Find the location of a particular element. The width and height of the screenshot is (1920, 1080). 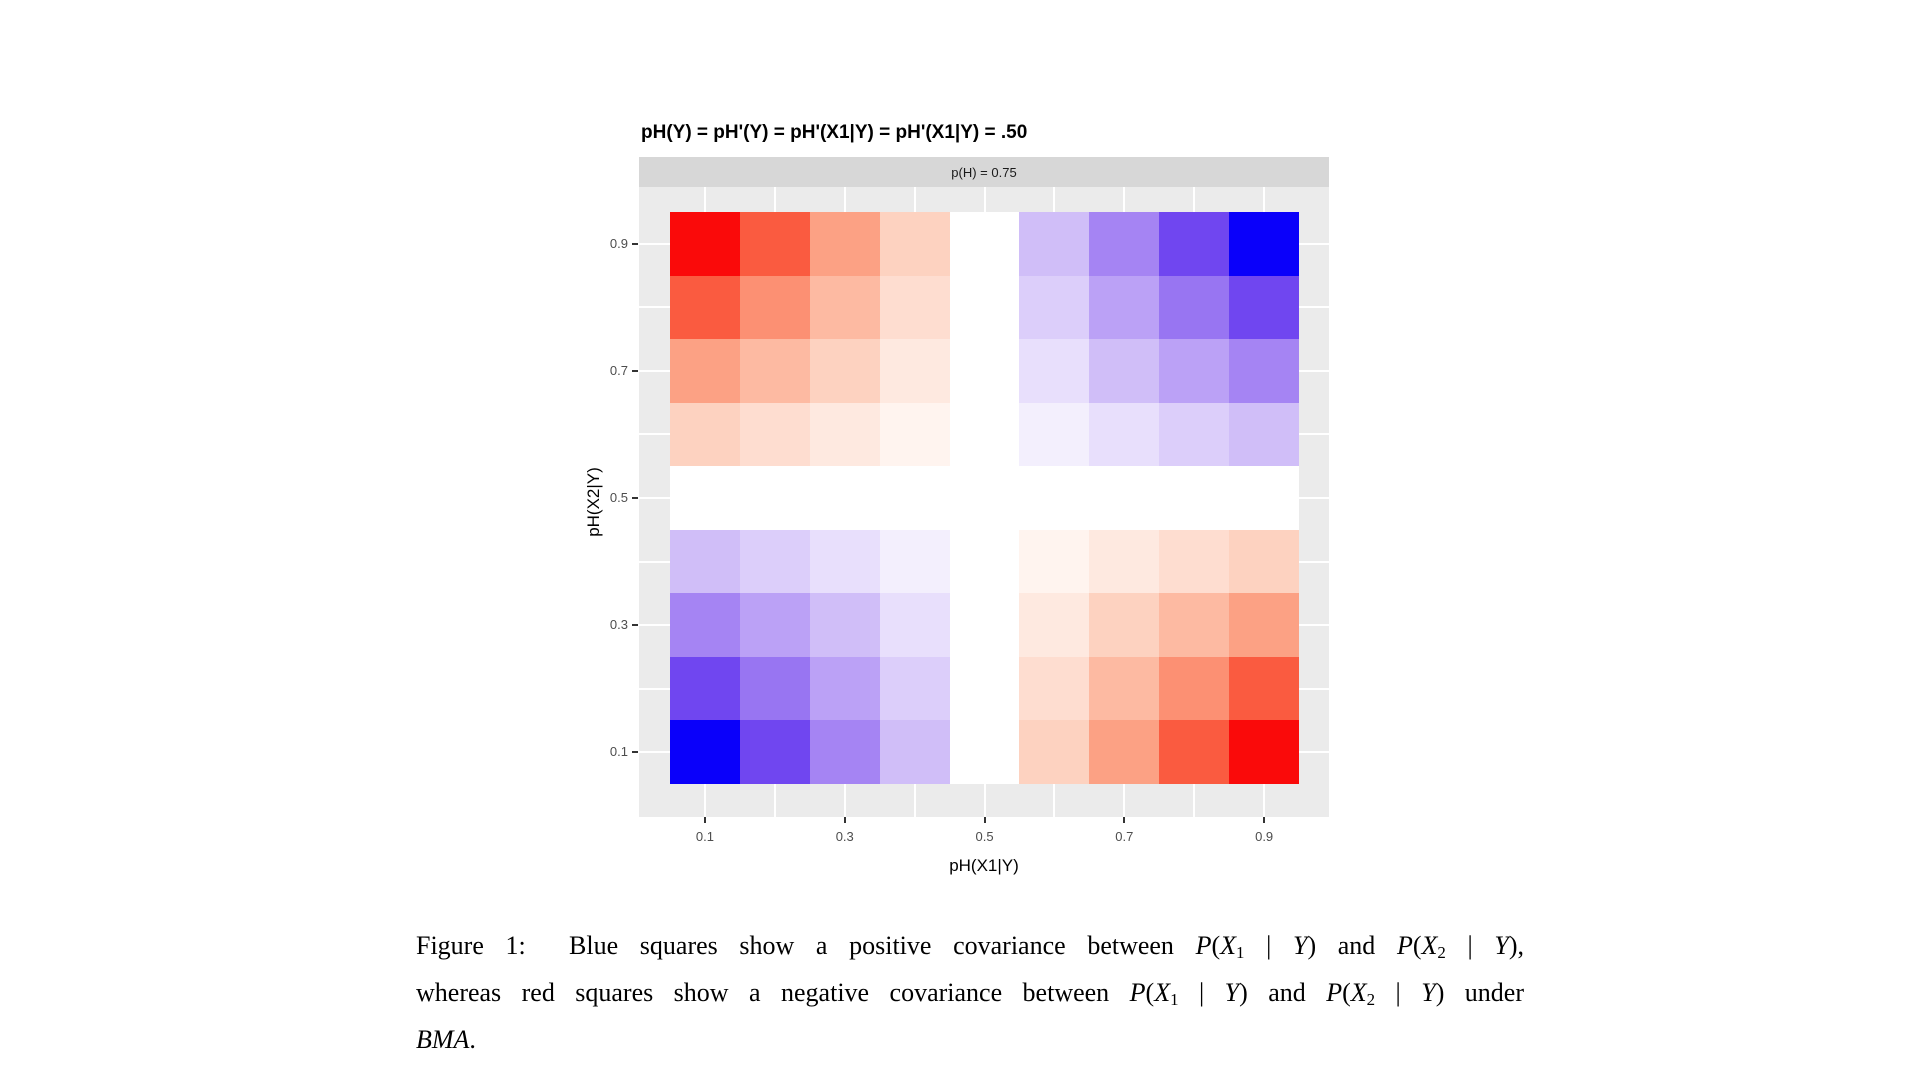

x-tick-label: 0.1 is located at coordinates (704, 836).